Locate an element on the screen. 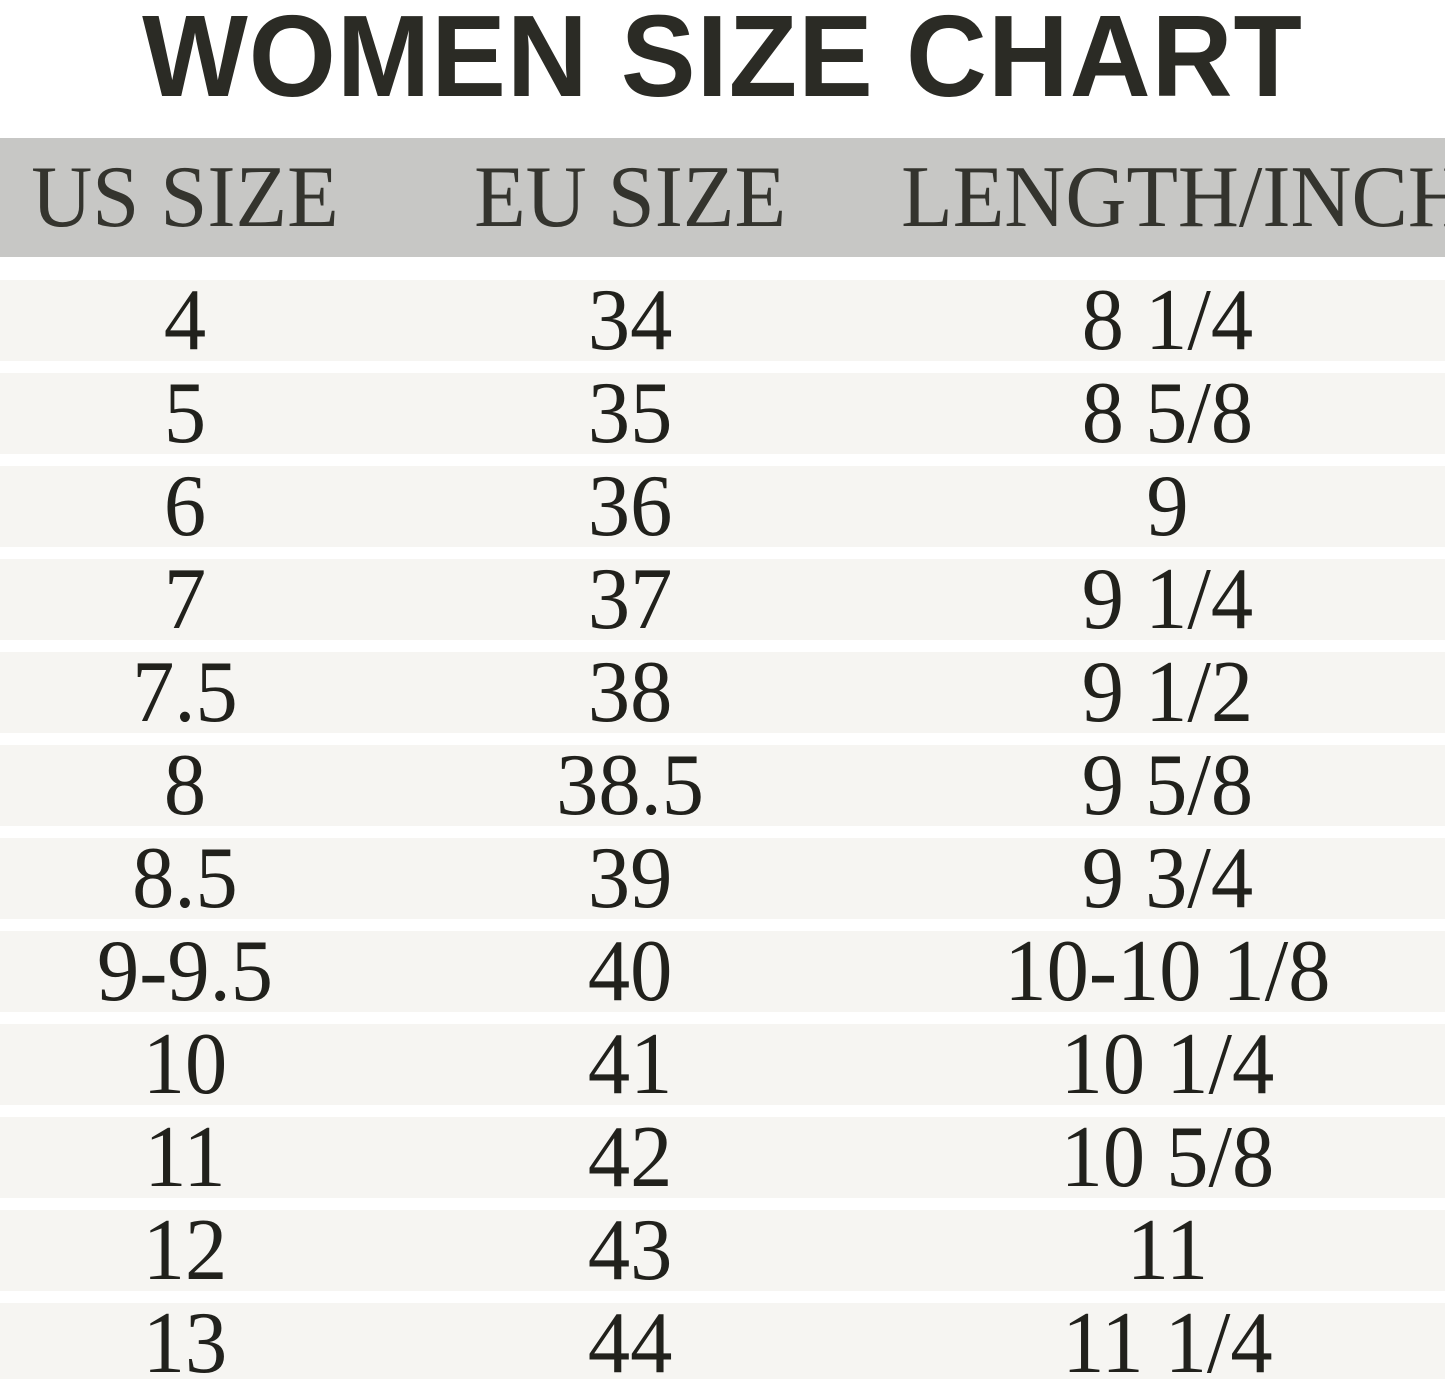  eu-size-value: 38 is located at coordinates (630, 692).